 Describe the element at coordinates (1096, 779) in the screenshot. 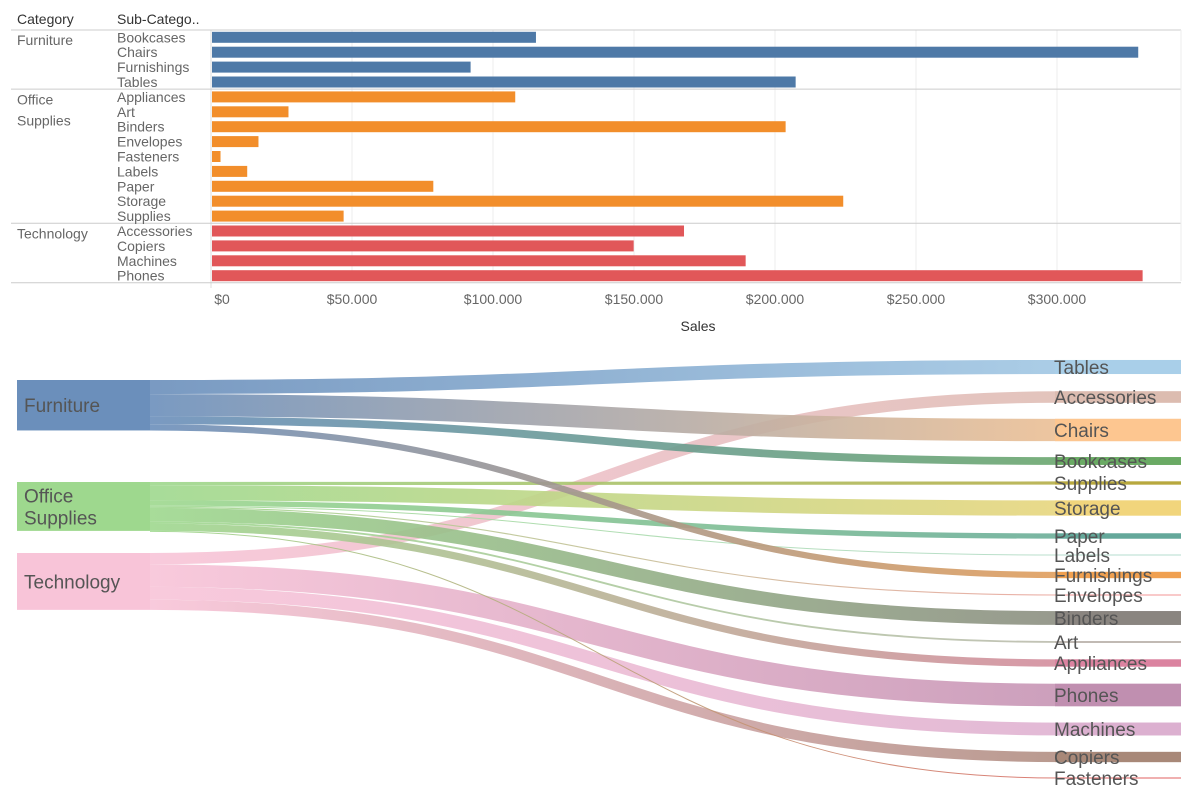

I see `target-label: Fasteners` at that location.